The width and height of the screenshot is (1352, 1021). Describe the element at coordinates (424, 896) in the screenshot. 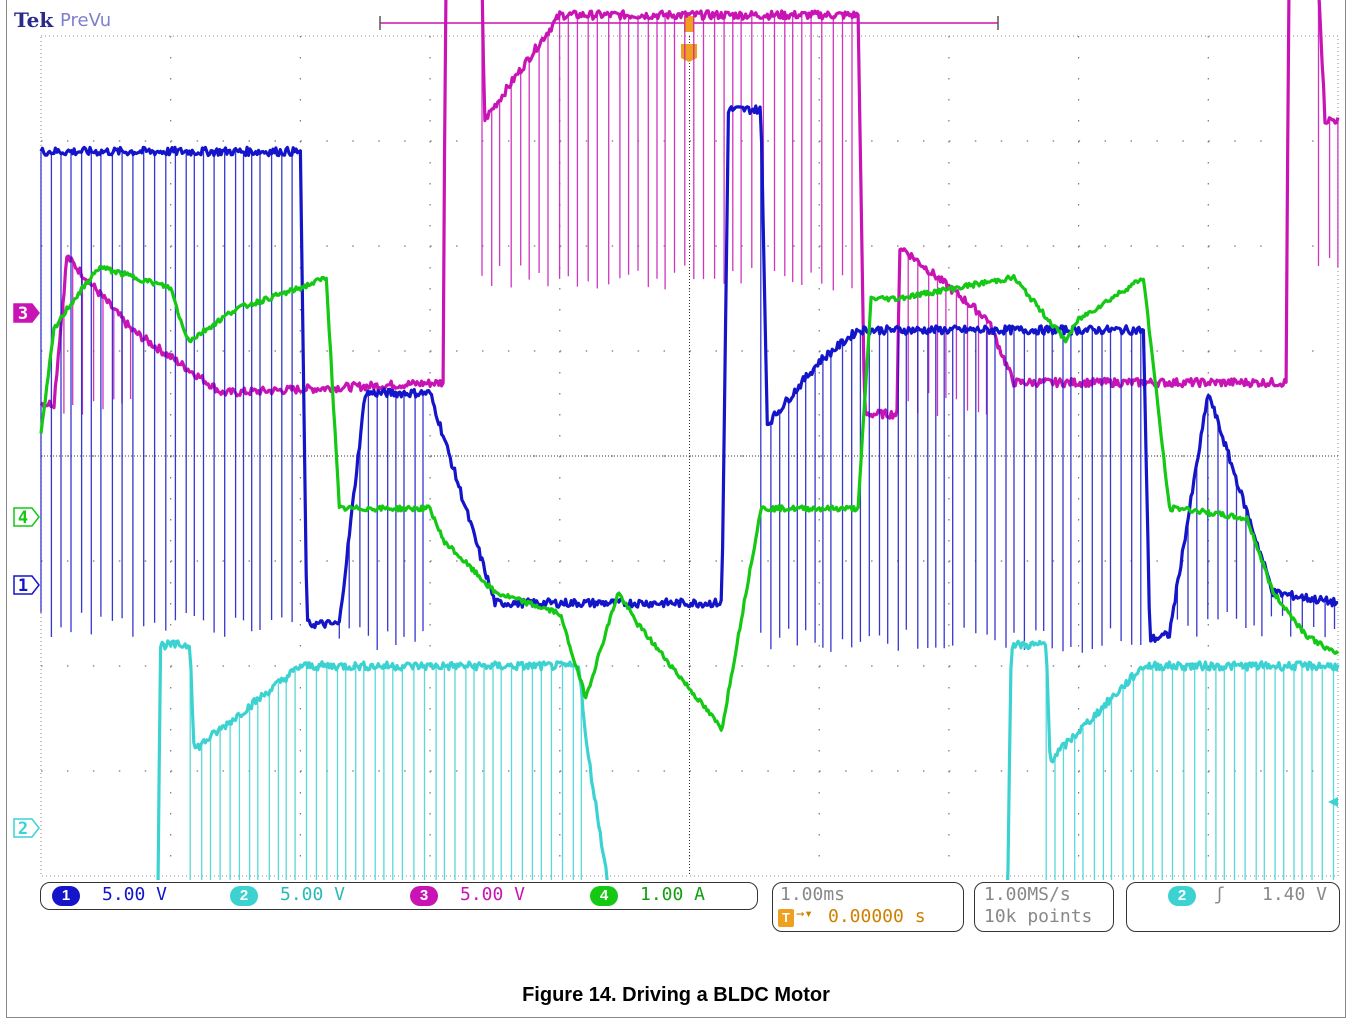

I see `channel-3-chip: 3` at that location.